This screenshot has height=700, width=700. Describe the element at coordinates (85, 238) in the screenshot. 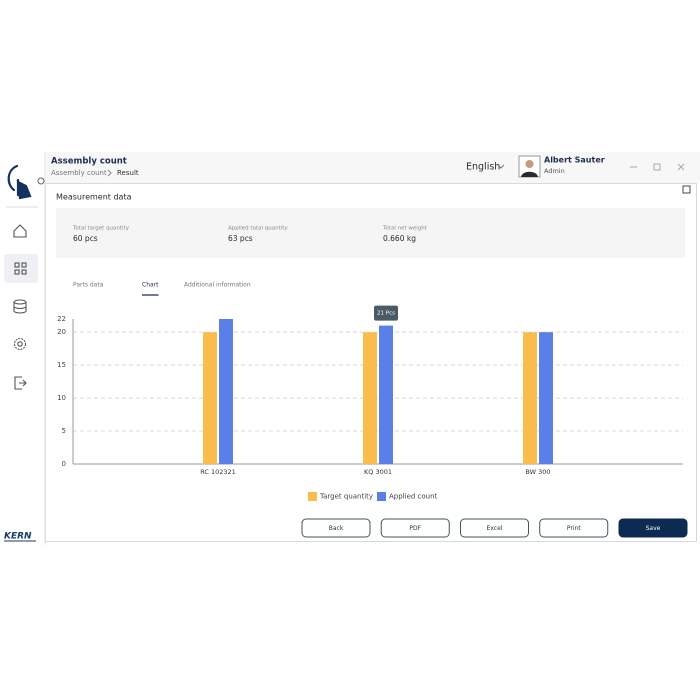

I see `summary-value: 60 pcs` at that location.